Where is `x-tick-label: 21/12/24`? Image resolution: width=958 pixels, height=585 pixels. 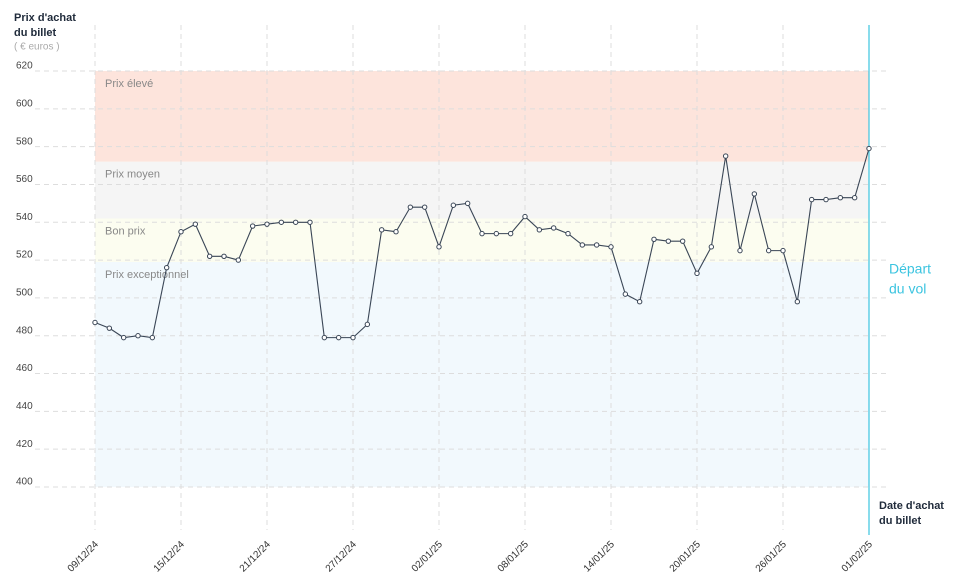 x-tick-label: 21/12/24 is located at coordinates (256, 557).